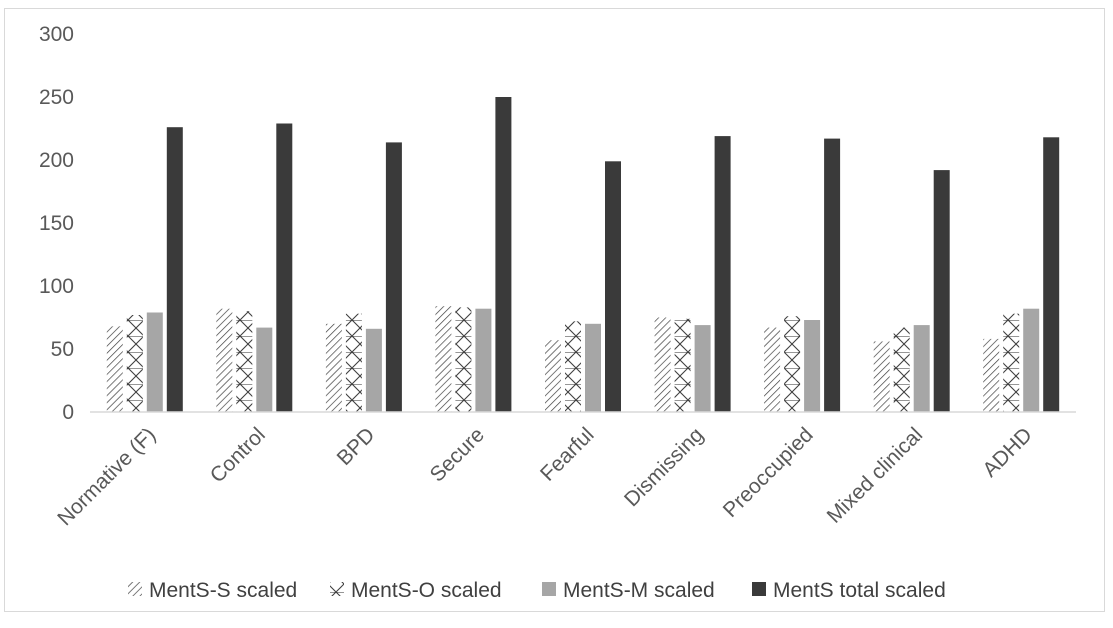  I want to click on x-category-label: ADHD, so click(1007, 452).